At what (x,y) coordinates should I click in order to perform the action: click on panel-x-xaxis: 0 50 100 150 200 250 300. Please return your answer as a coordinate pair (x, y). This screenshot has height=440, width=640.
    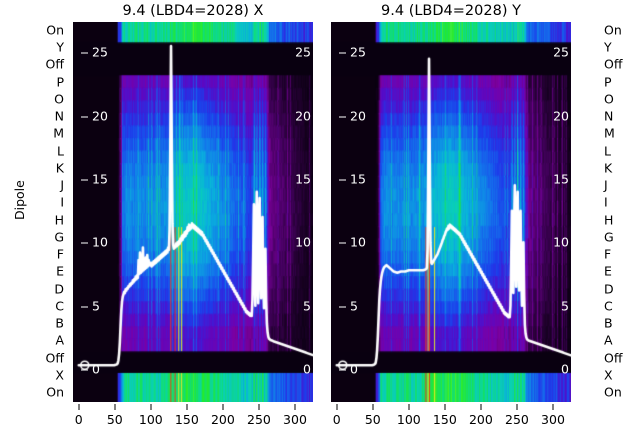
    Looking at the image, I should click on (193, 421).